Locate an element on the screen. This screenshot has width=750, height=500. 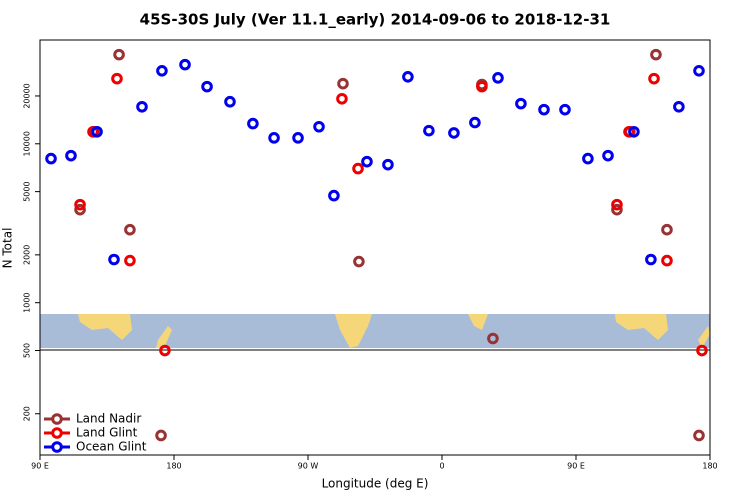
y-tick-label: 10000 is located at coordinates (27, 143).